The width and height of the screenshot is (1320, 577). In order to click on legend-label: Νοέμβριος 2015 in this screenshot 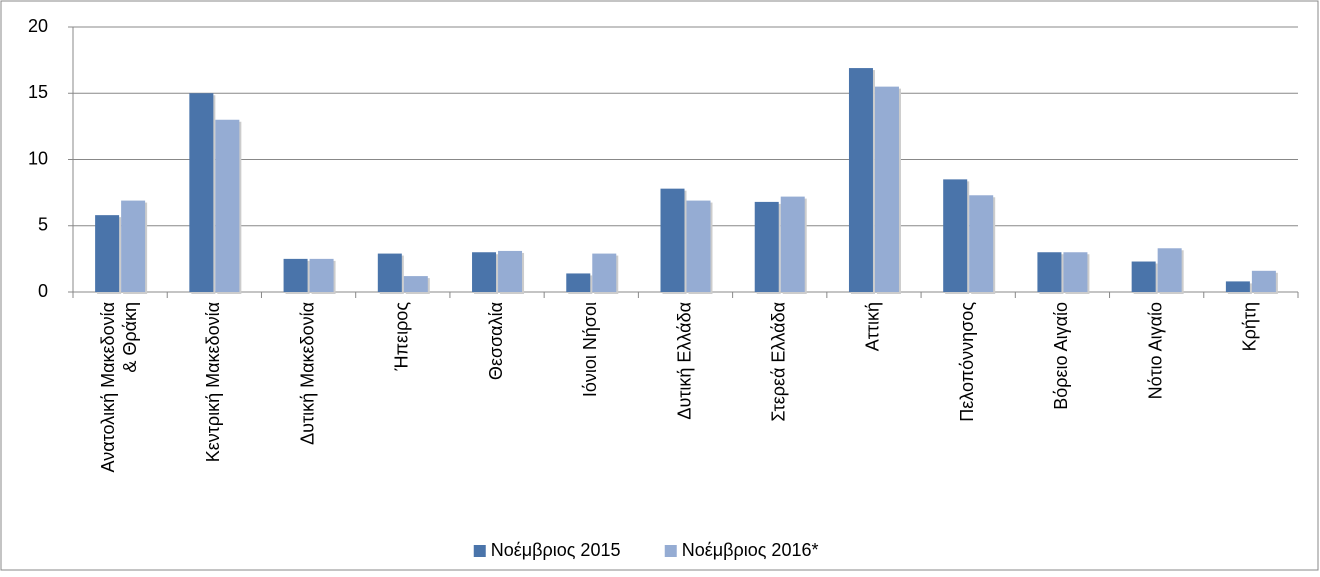, I will do `click(556, 550)`.